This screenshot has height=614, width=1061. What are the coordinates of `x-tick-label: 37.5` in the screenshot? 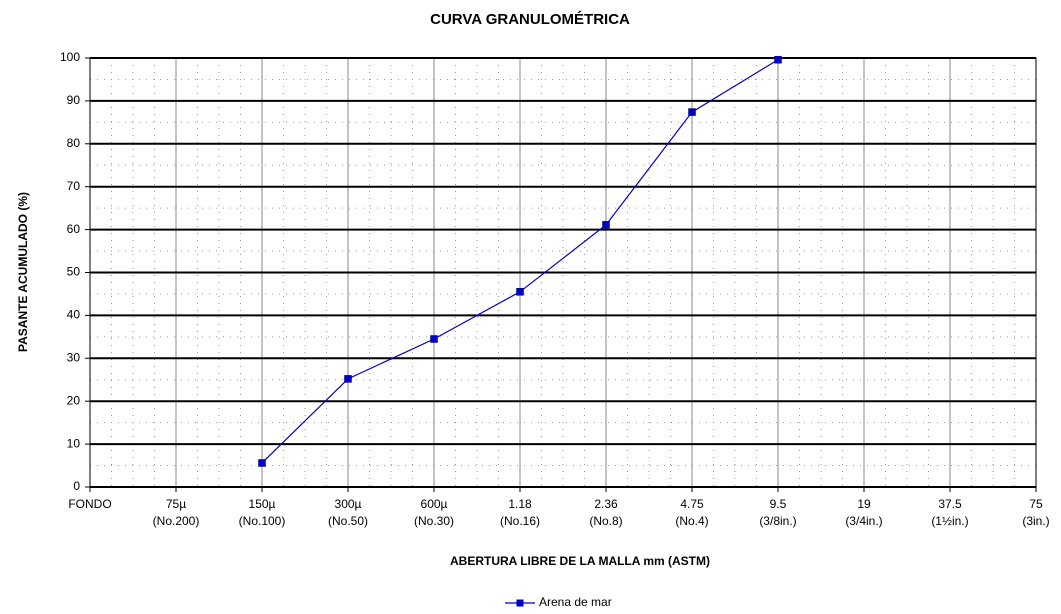 It's located at (950, 504).